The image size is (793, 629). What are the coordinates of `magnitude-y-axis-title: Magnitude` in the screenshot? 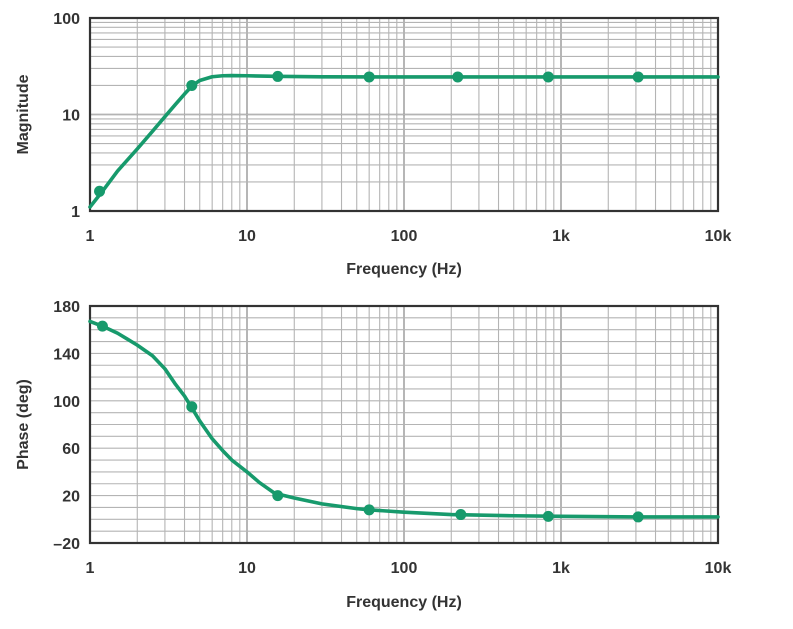 It's located at (23, 114).